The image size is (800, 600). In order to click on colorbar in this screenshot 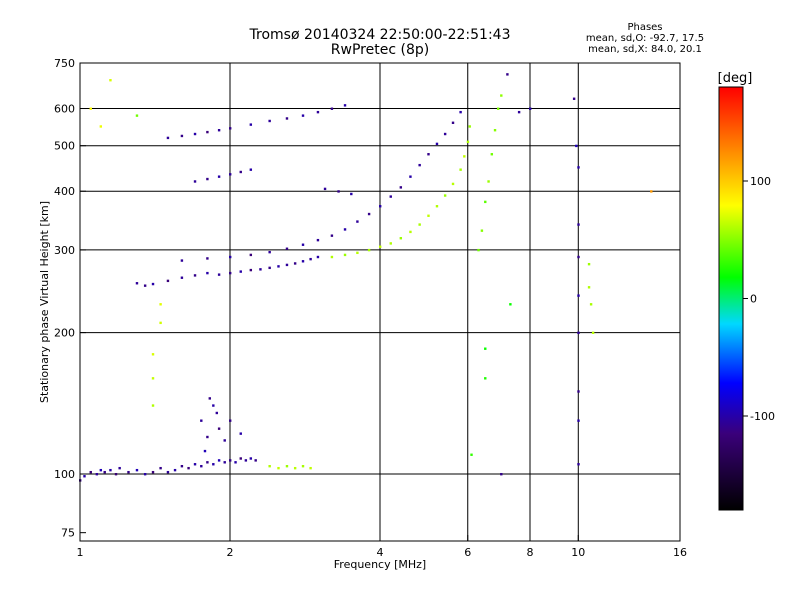, I will do `click(731, 298)`.